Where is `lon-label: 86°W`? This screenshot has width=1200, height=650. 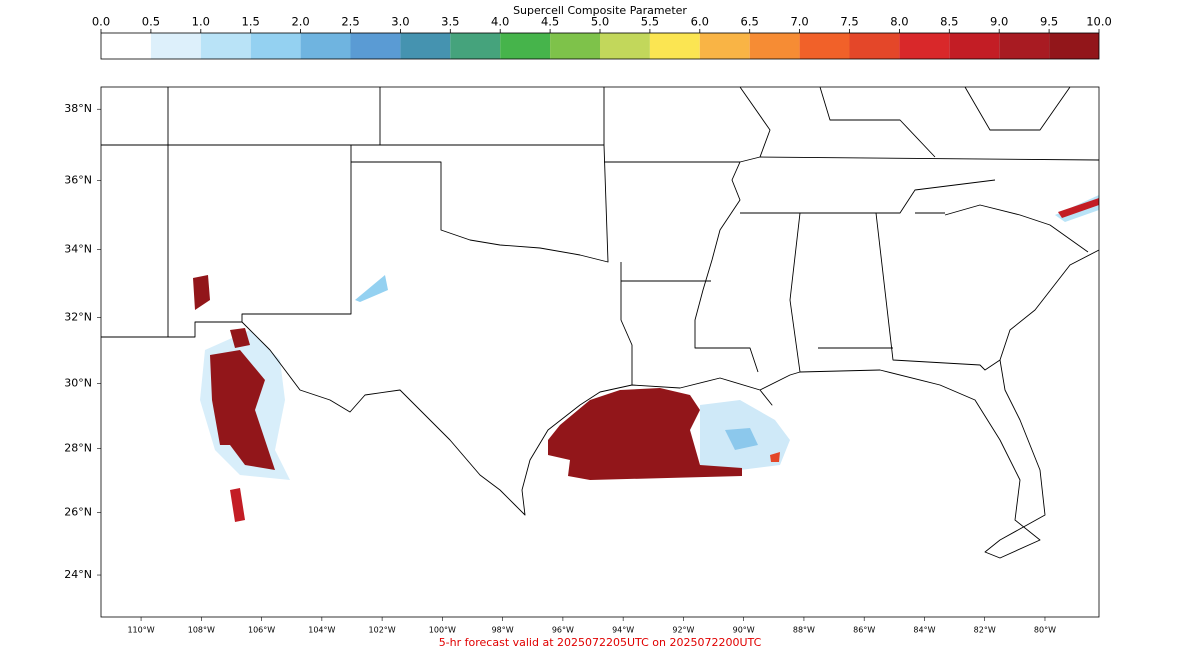
lon-label: 86°W is located at coordinates (864, 630).